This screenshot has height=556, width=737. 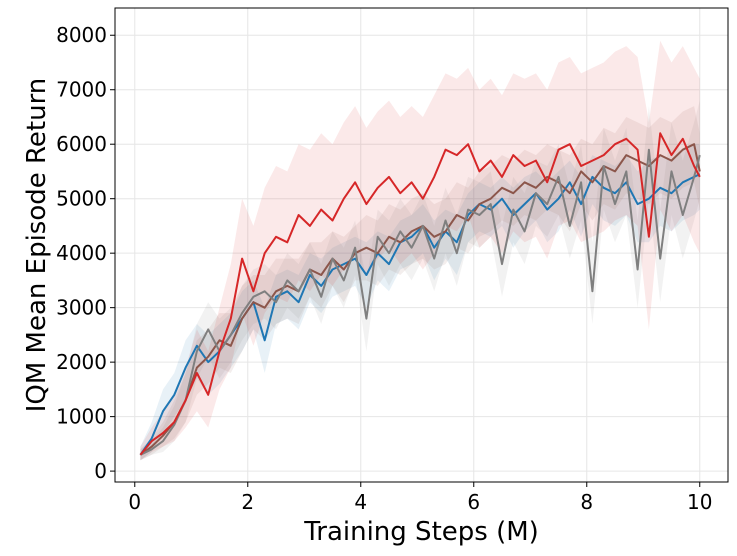 What do you see at coordinates (100, 471) in the screenshot?
I see `y-tick-label: 0` at bounding box center [100, 471].